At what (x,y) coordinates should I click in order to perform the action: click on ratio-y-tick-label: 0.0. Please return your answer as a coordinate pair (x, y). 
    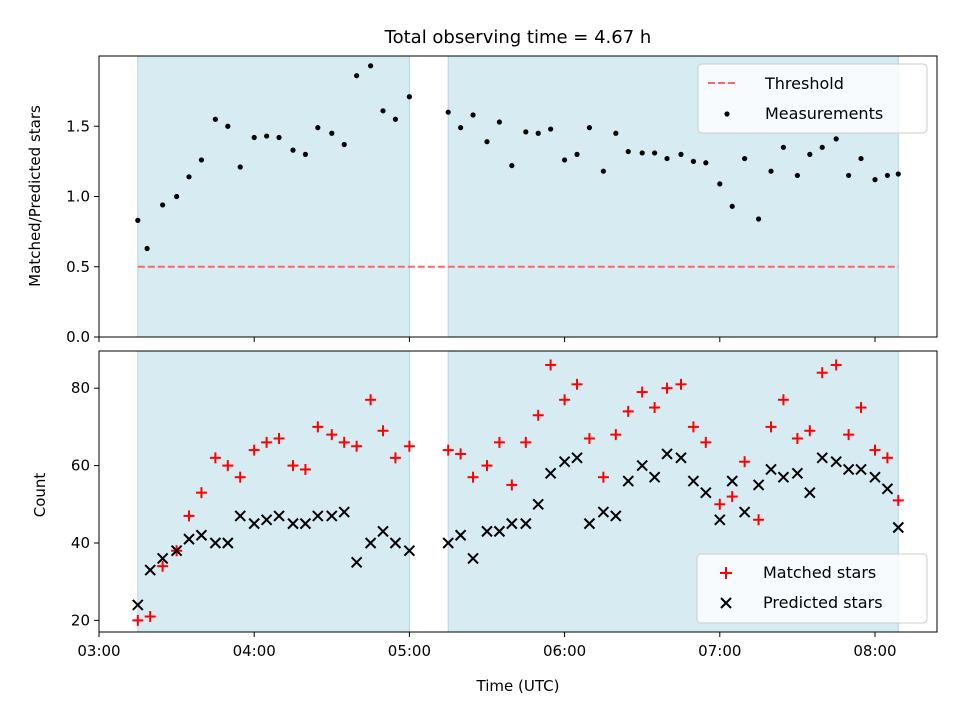
    Looking at the image, I should click on (78, 337).